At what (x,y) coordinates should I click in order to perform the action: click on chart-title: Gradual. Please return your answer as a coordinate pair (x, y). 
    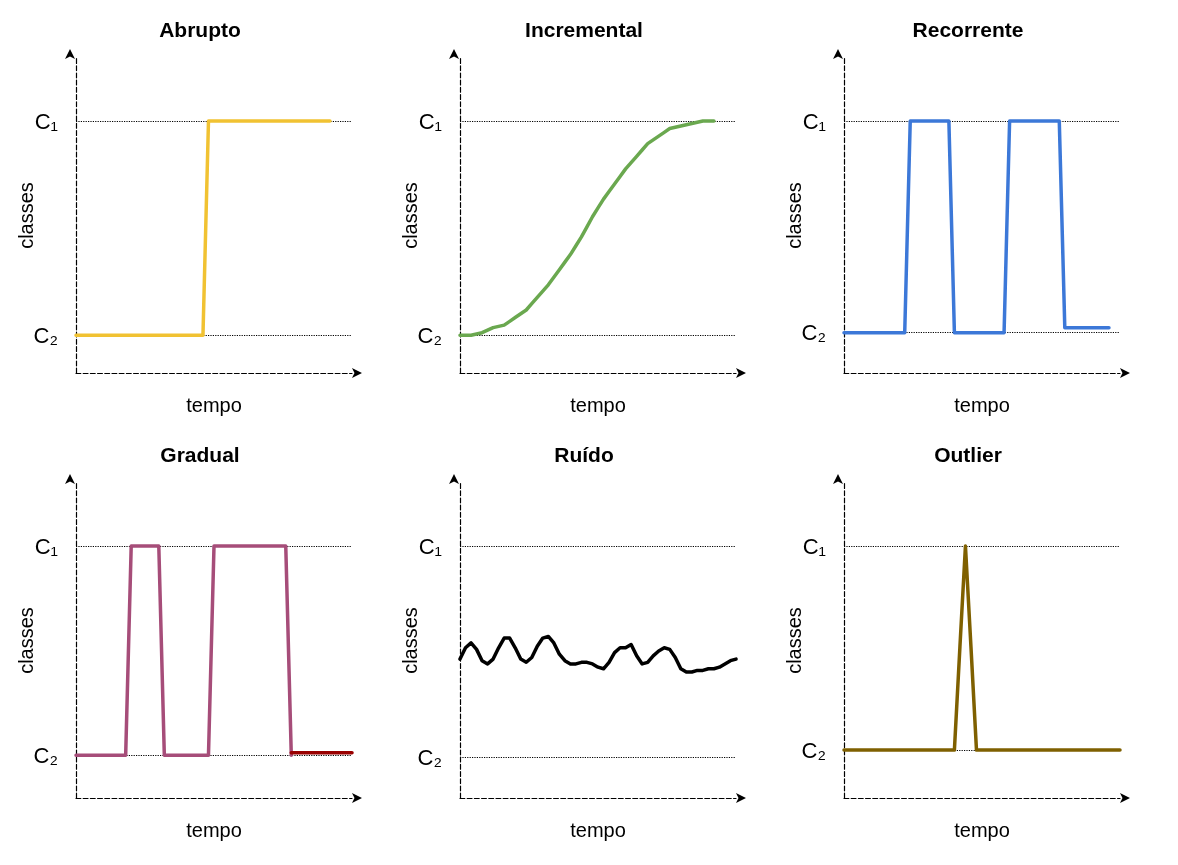
    Looking at the image, I should click on (200, 454).